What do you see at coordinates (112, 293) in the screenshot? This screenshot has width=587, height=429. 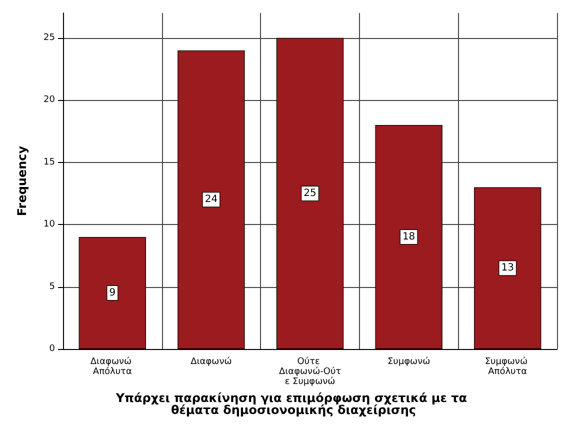 I see `data-label: 9` at bounding box center [112, 293].